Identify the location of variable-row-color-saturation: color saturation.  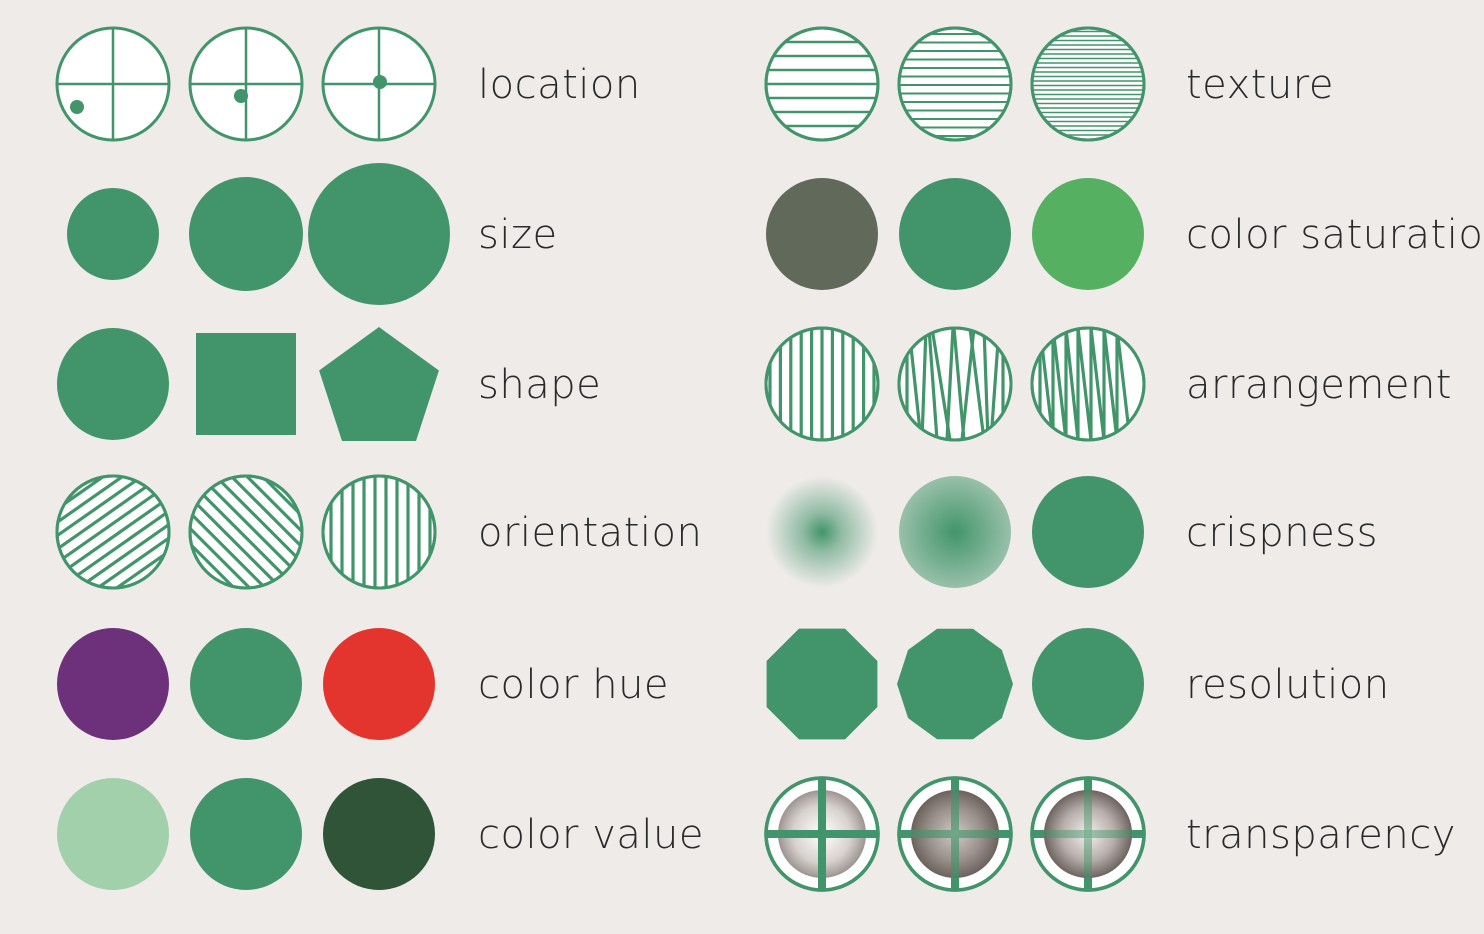
(1125, 234).